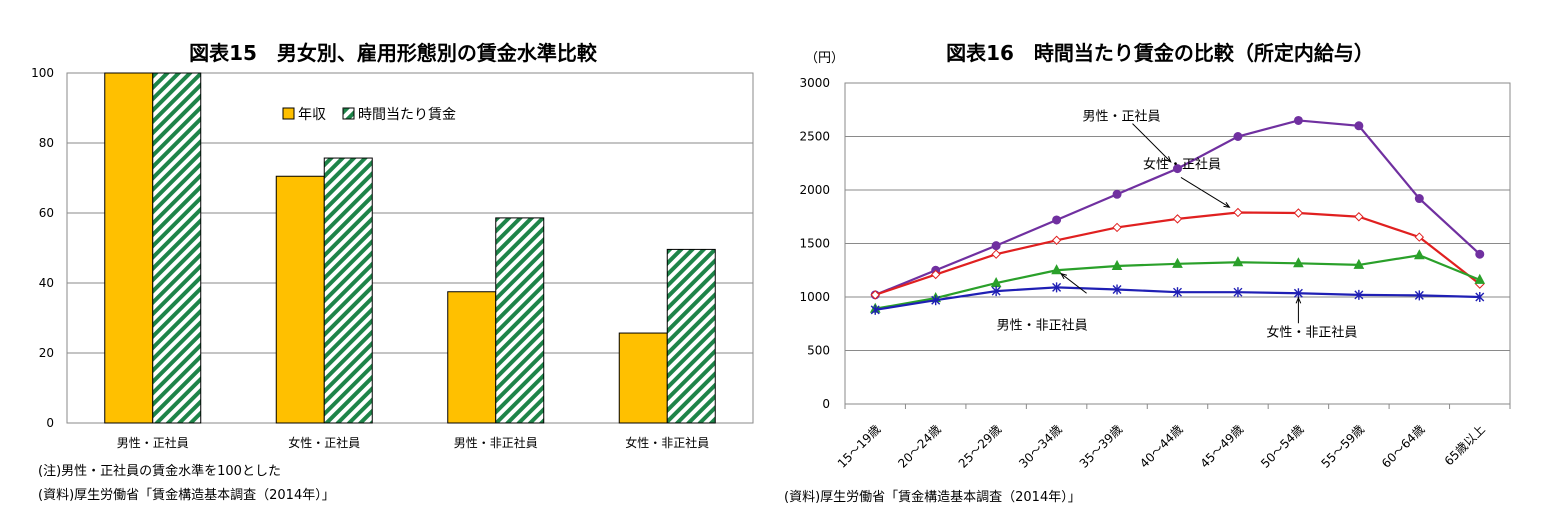 Image resolution: width=1541 pixels, height=529 pixels. What do you see at coordinates (407, 115) in the screenshot?
I see `legend-label-hourly: 時間当たり賃金` at bounding box center [407, 115].